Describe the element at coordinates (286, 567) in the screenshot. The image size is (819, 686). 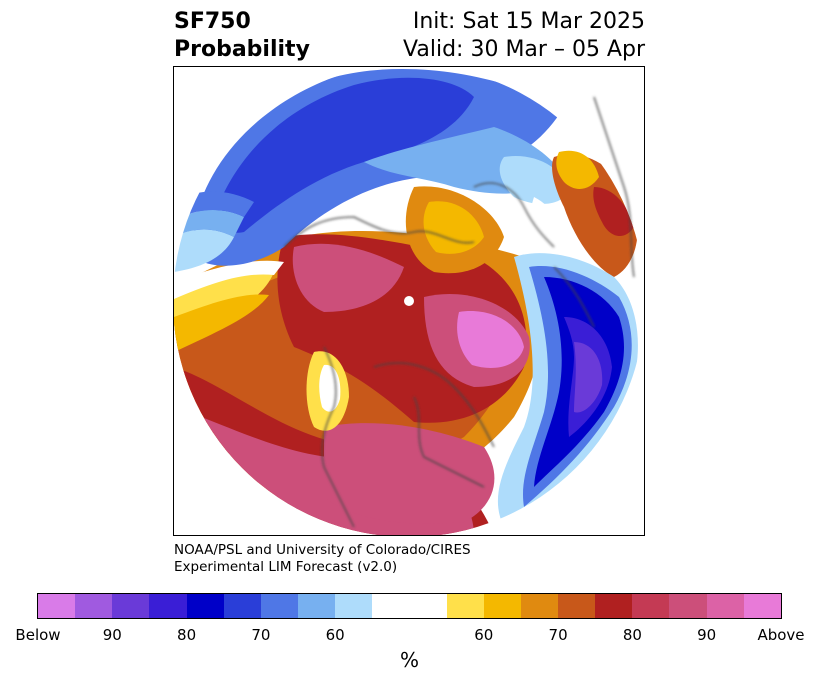
I see `credit-line-2: Experimental LIM Forecast (v2.0)` at that location.